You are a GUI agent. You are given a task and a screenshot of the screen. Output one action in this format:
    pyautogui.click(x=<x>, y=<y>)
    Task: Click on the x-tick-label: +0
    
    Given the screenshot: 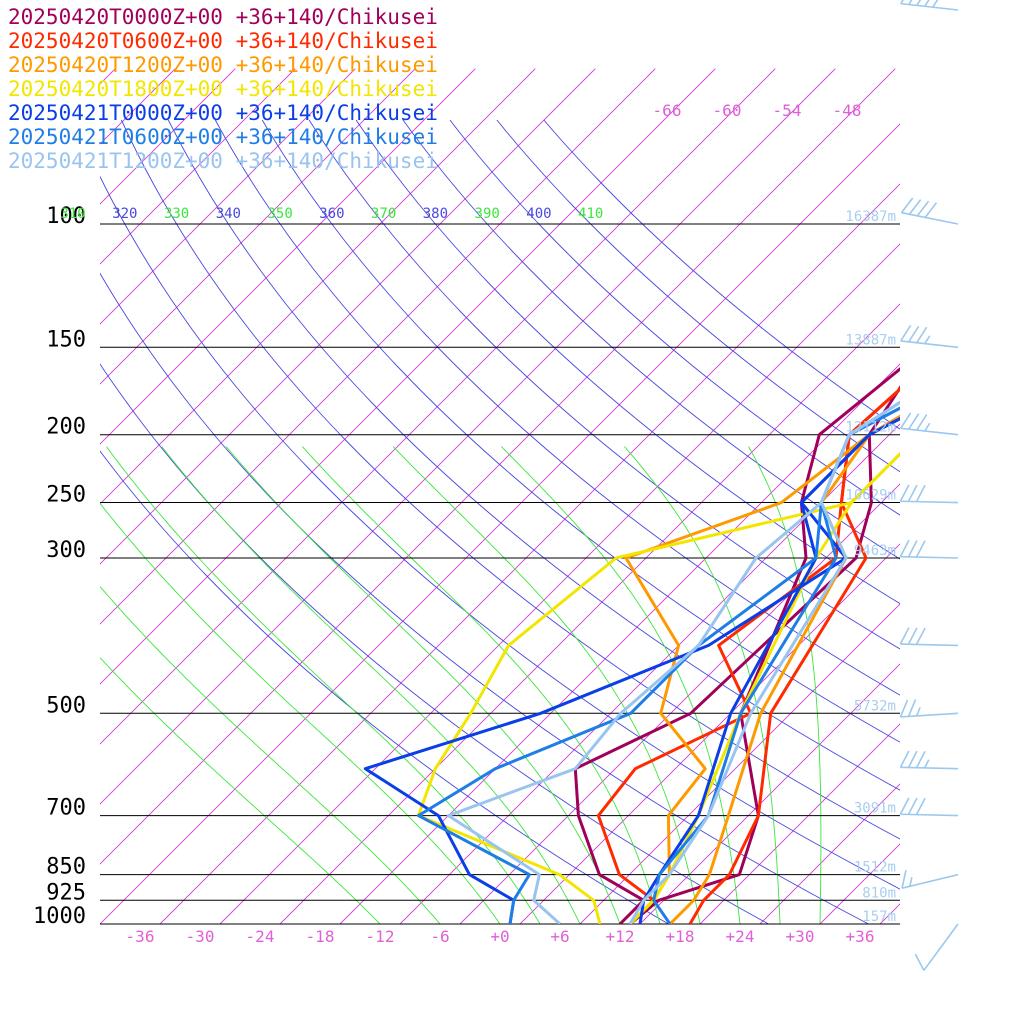 What is the action you would take?
    pyautogui.click(x=499, y=936)
    